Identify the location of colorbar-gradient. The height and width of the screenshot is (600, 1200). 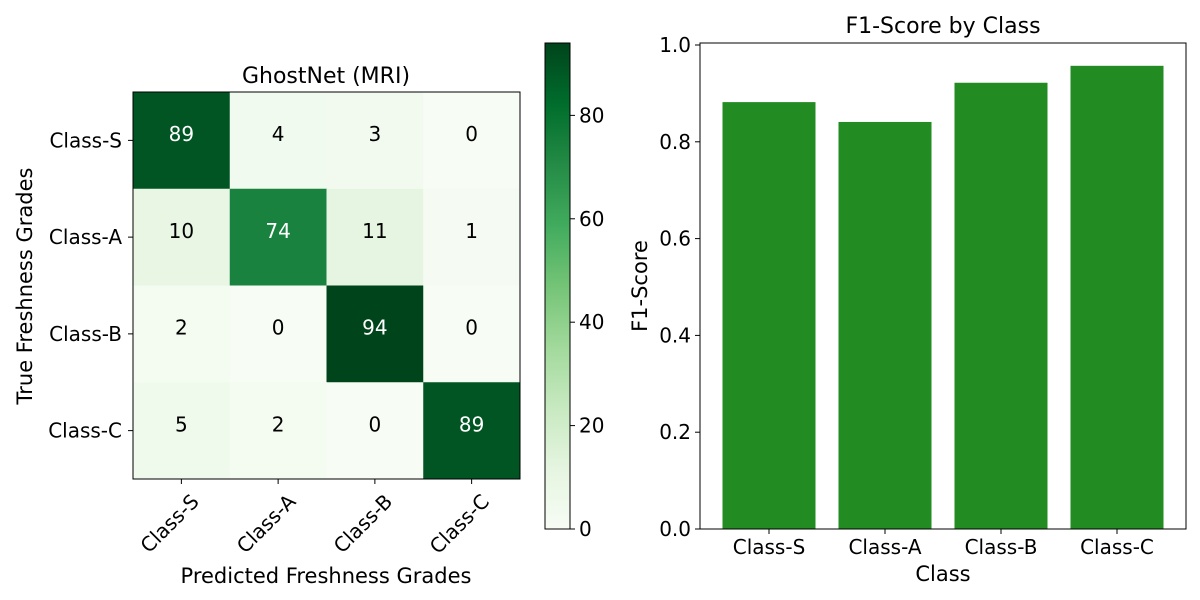
(557, 286).